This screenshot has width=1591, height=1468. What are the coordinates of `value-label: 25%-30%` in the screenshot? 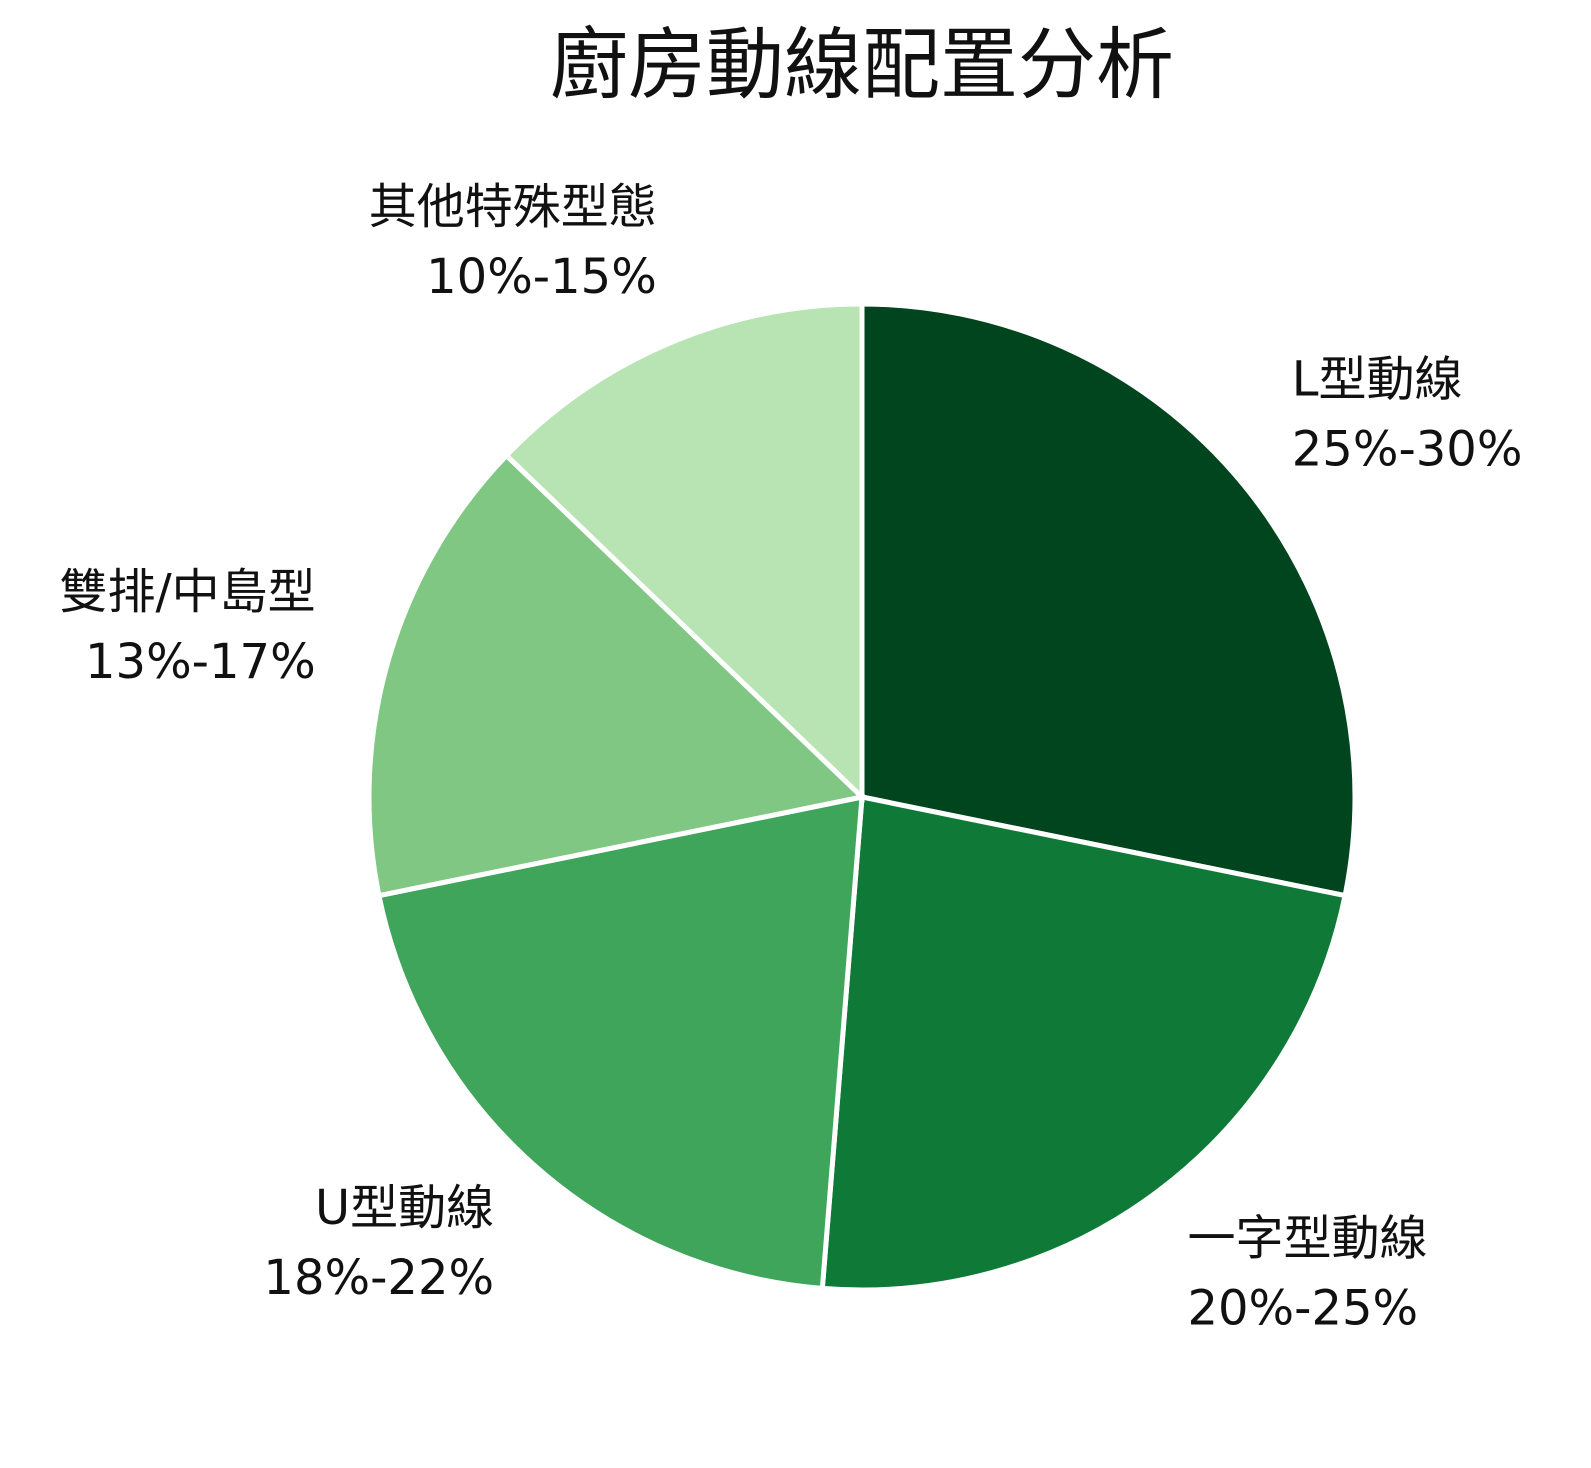 It's located at (1407, 450).